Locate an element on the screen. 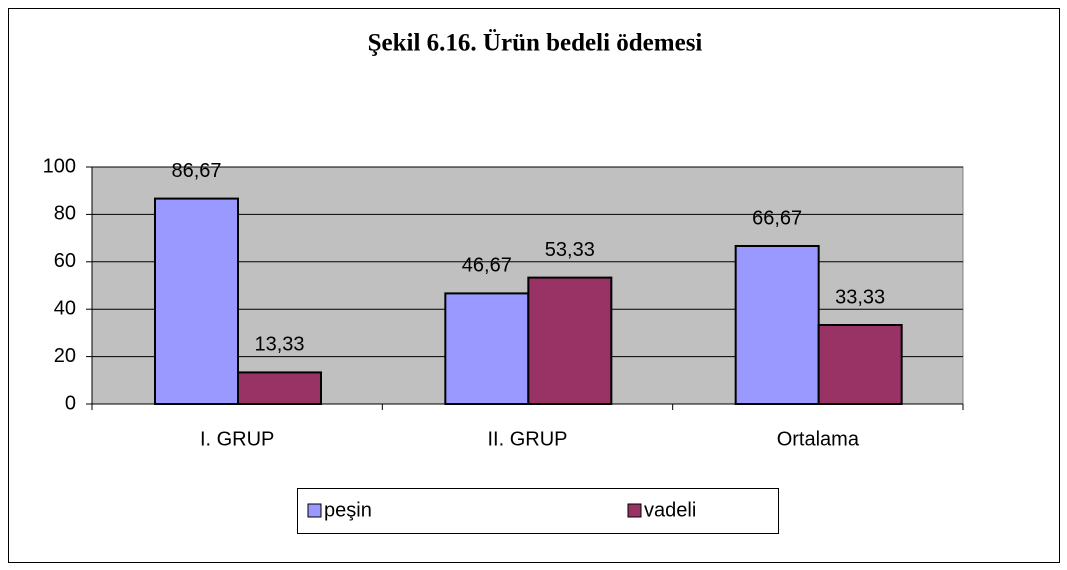  legend-label: vadeli is located at coordinates (670, 510).